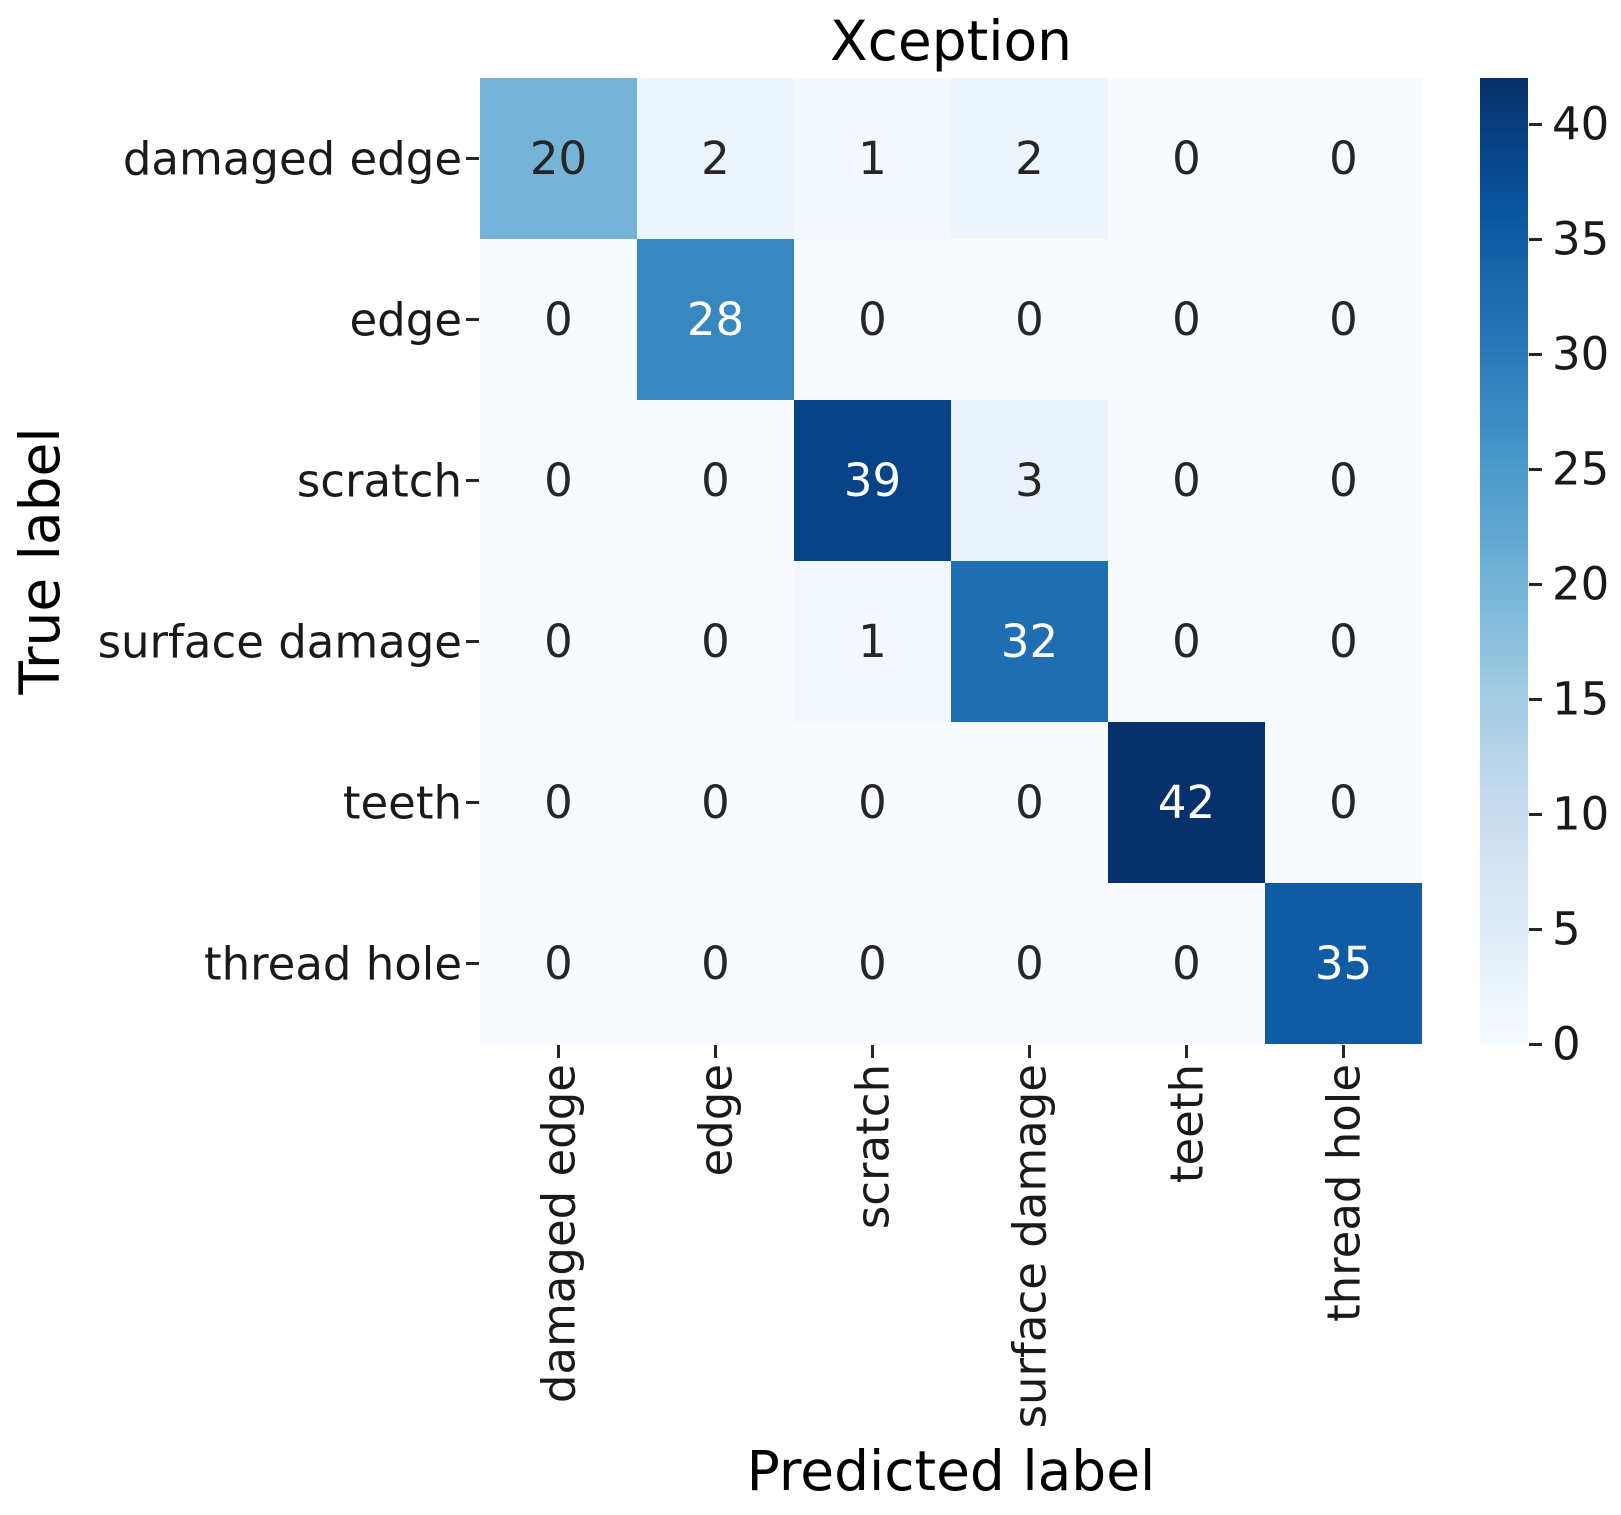 The height and width of the screenshot is (1515, 1621). I want to click on x-tick-label: damaged edge, so click(558, 1234).